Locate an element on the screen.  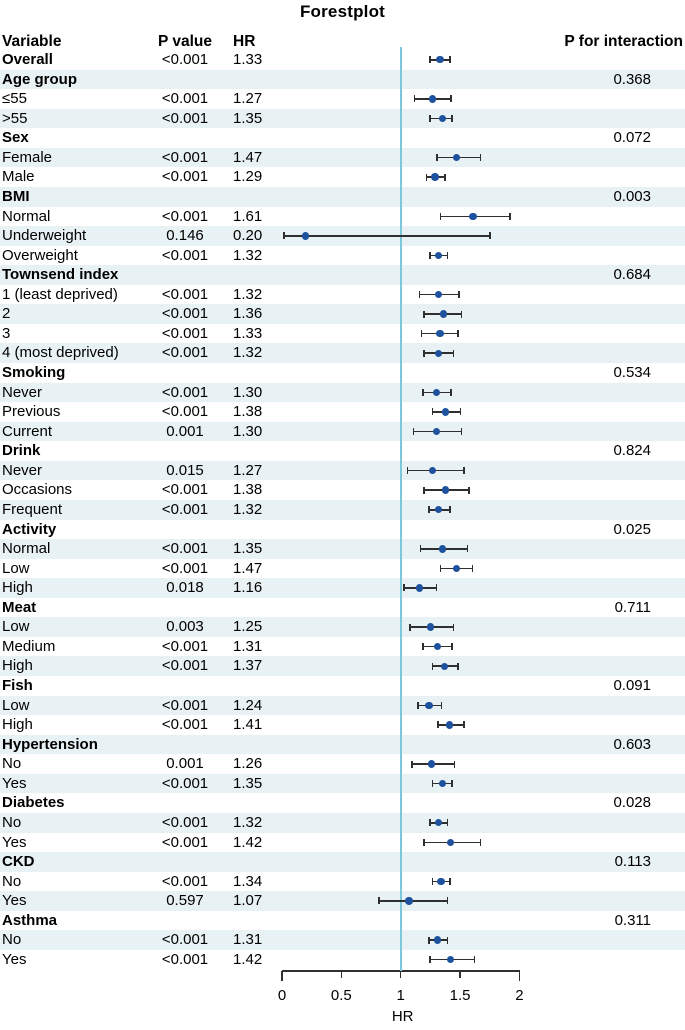
x-axis-tick-label: 1 is located at coordinates (400, 995).